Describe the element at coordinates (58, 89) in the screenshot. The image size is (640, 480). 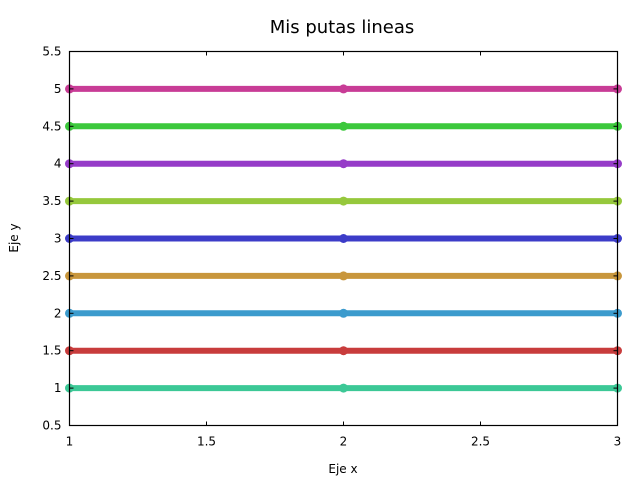
I see `y-tick-label: 5` at that location.